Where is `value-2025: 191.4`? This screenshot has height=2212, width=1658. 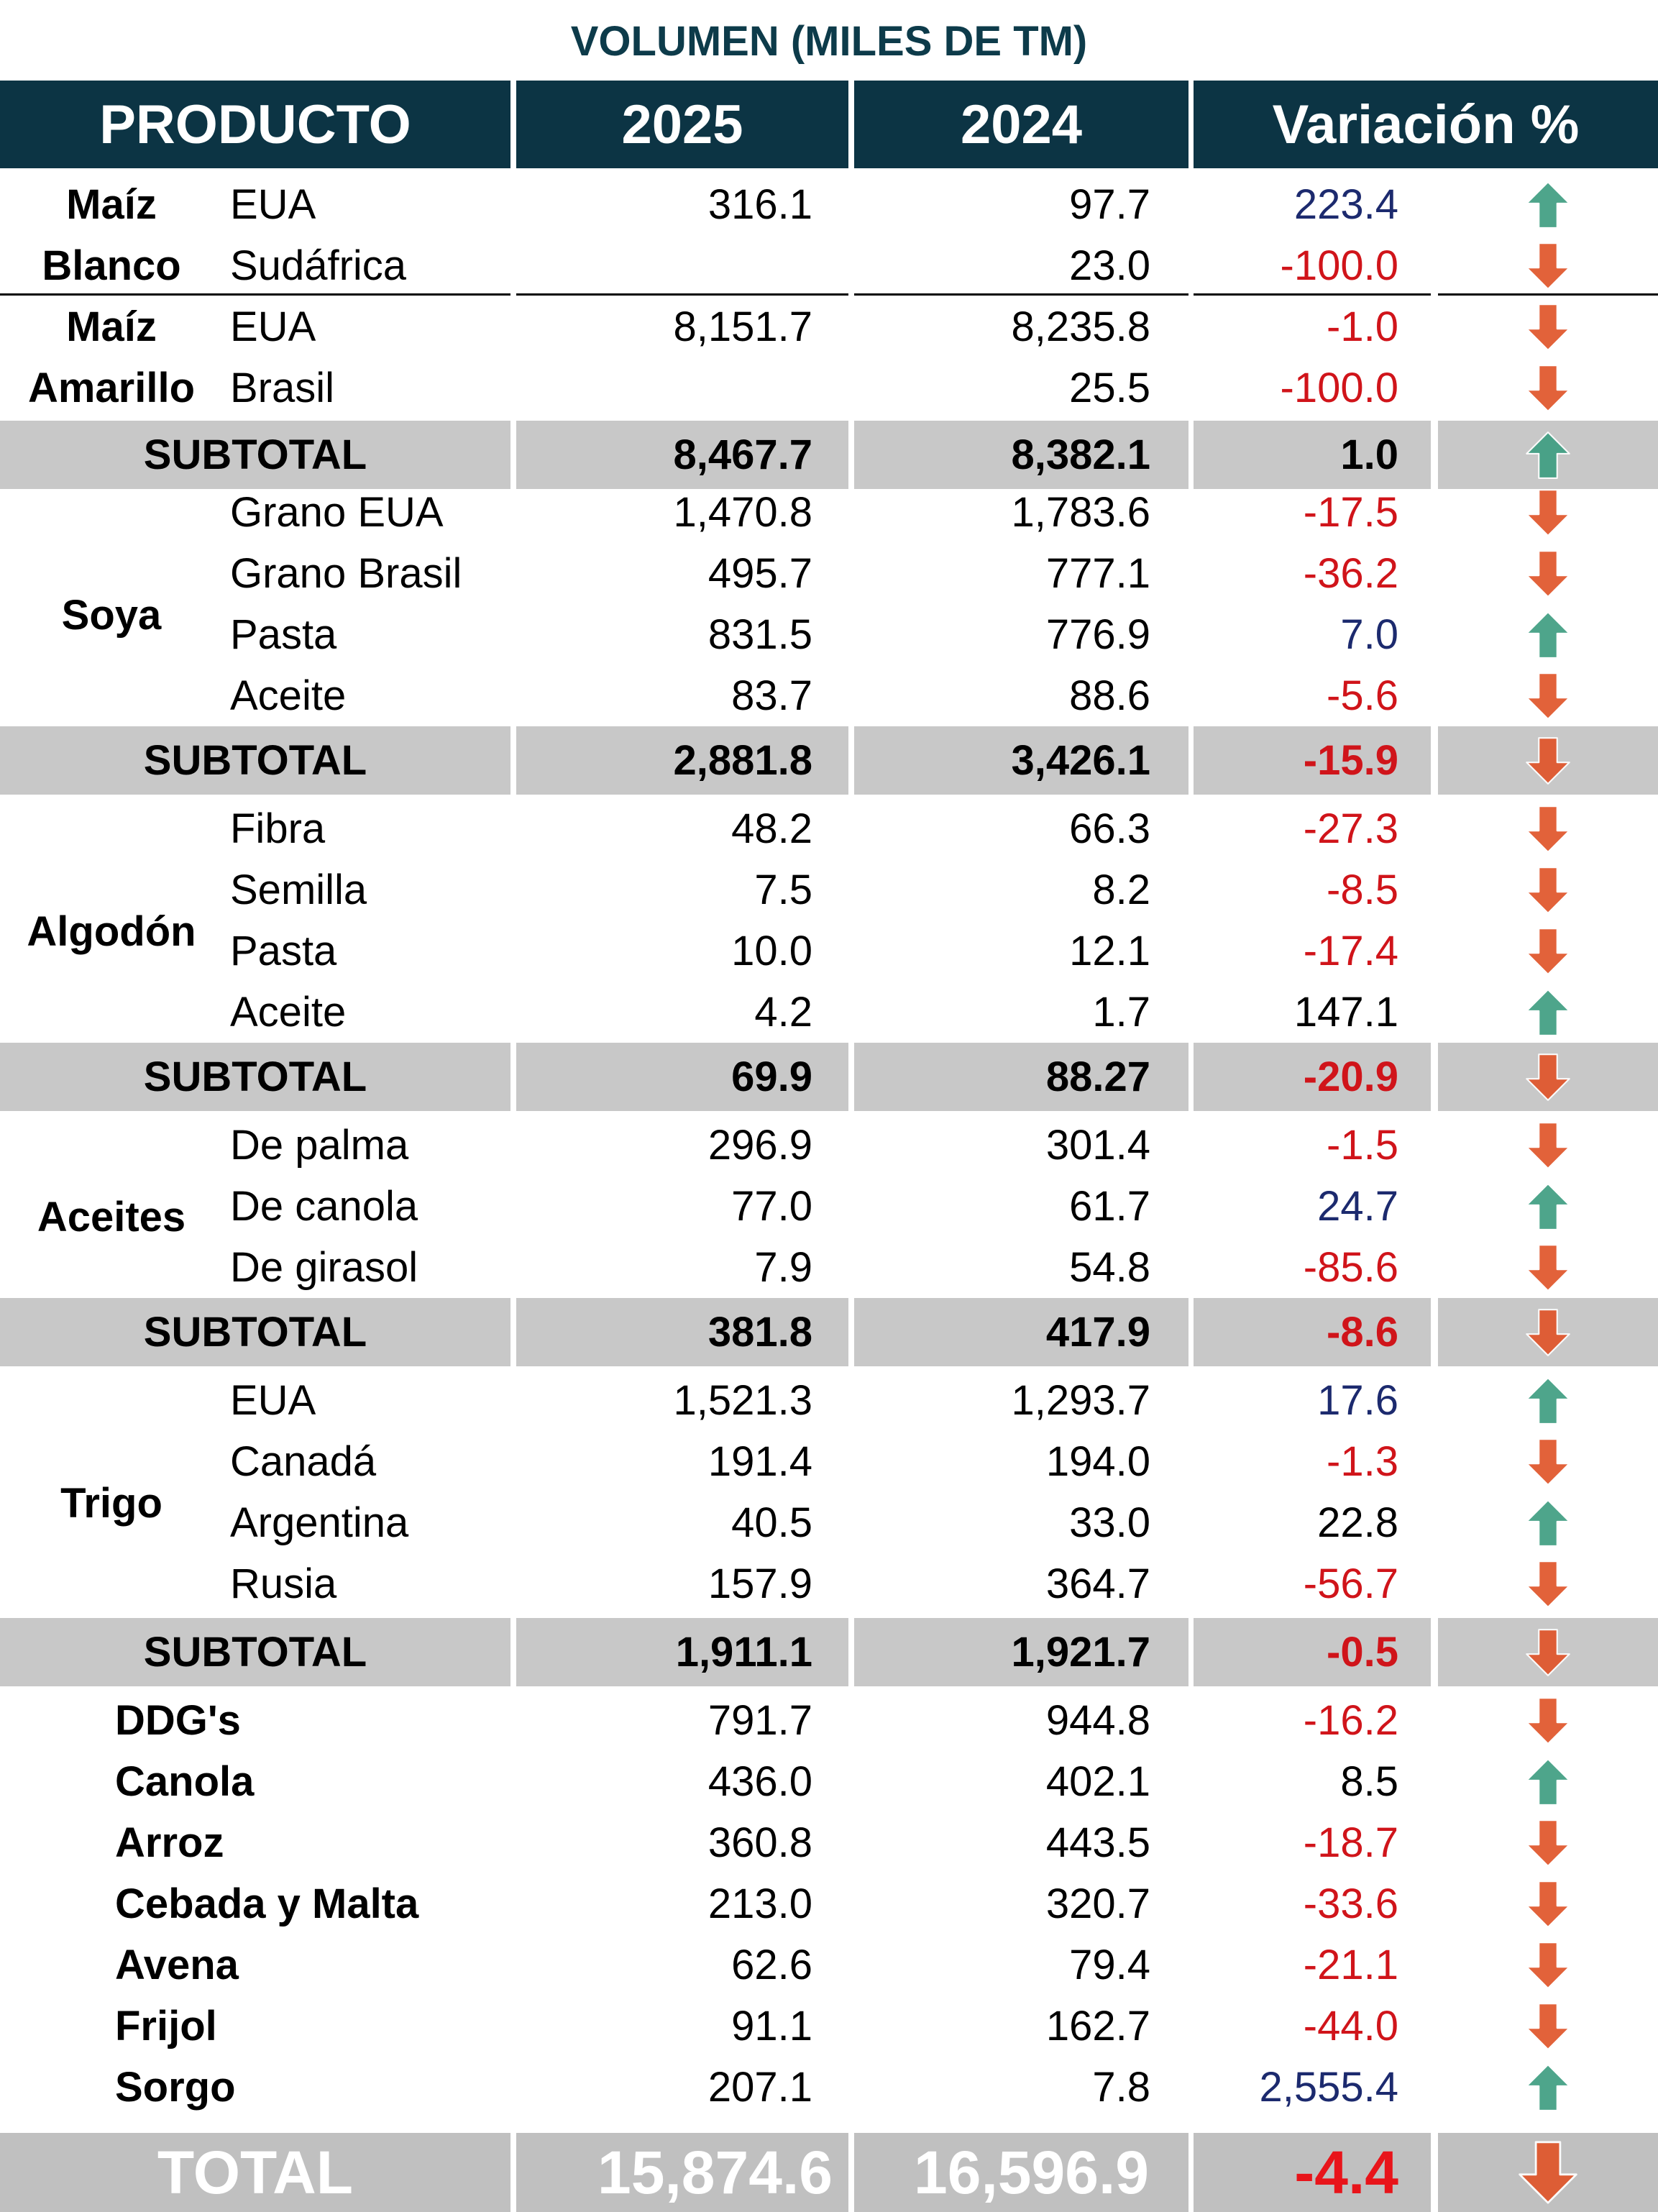
value-2025: 191.4 is located at coordinates (759, 1461).